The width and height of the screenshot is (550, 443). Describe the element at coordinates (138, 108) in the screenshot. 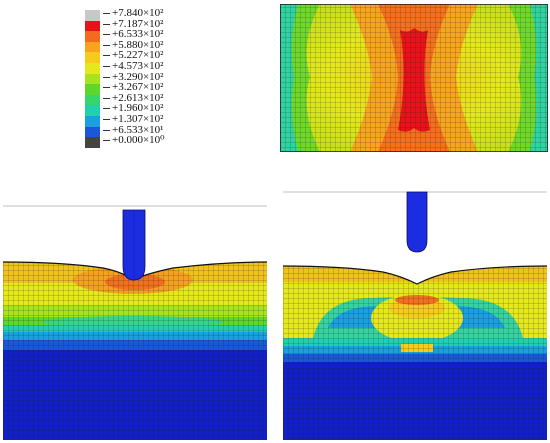

I see `legend-label: +1.960×10²` at that location.